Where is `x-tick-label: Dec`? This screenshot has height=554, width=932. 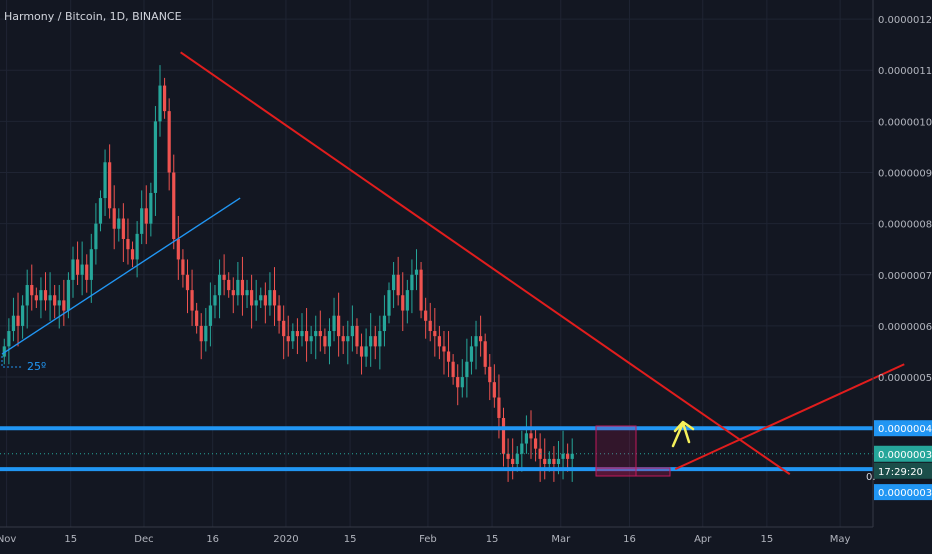 x-tick-label: Dec is located at coordinates (143, 539).